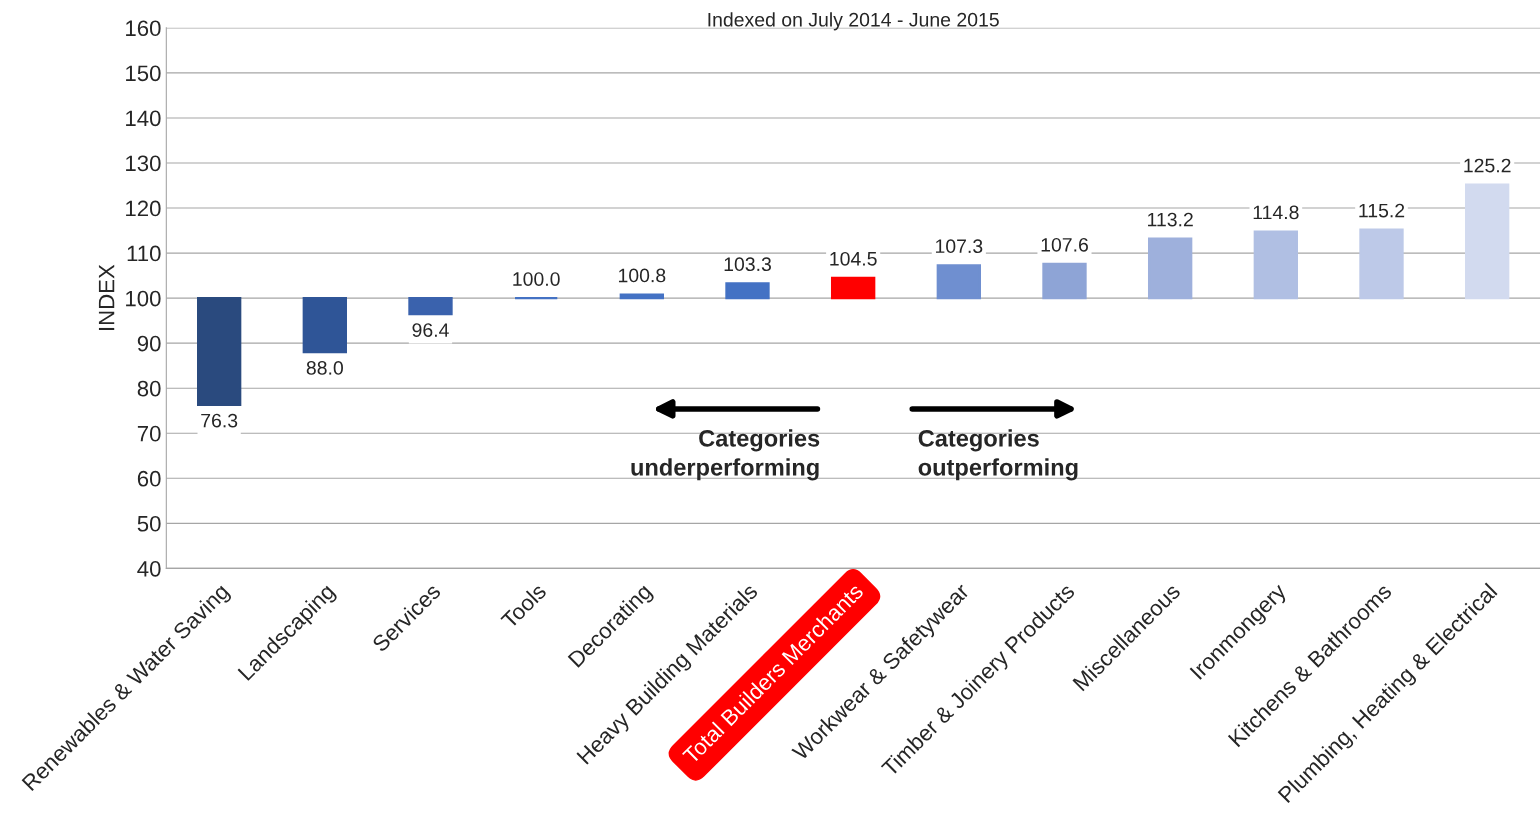 The height and width of the screenshot is (819, 1540). What do you see at coordinates (149, 343) in the screenshot?
I see `y-tick-label: 90` at bounding box center [149, 343].